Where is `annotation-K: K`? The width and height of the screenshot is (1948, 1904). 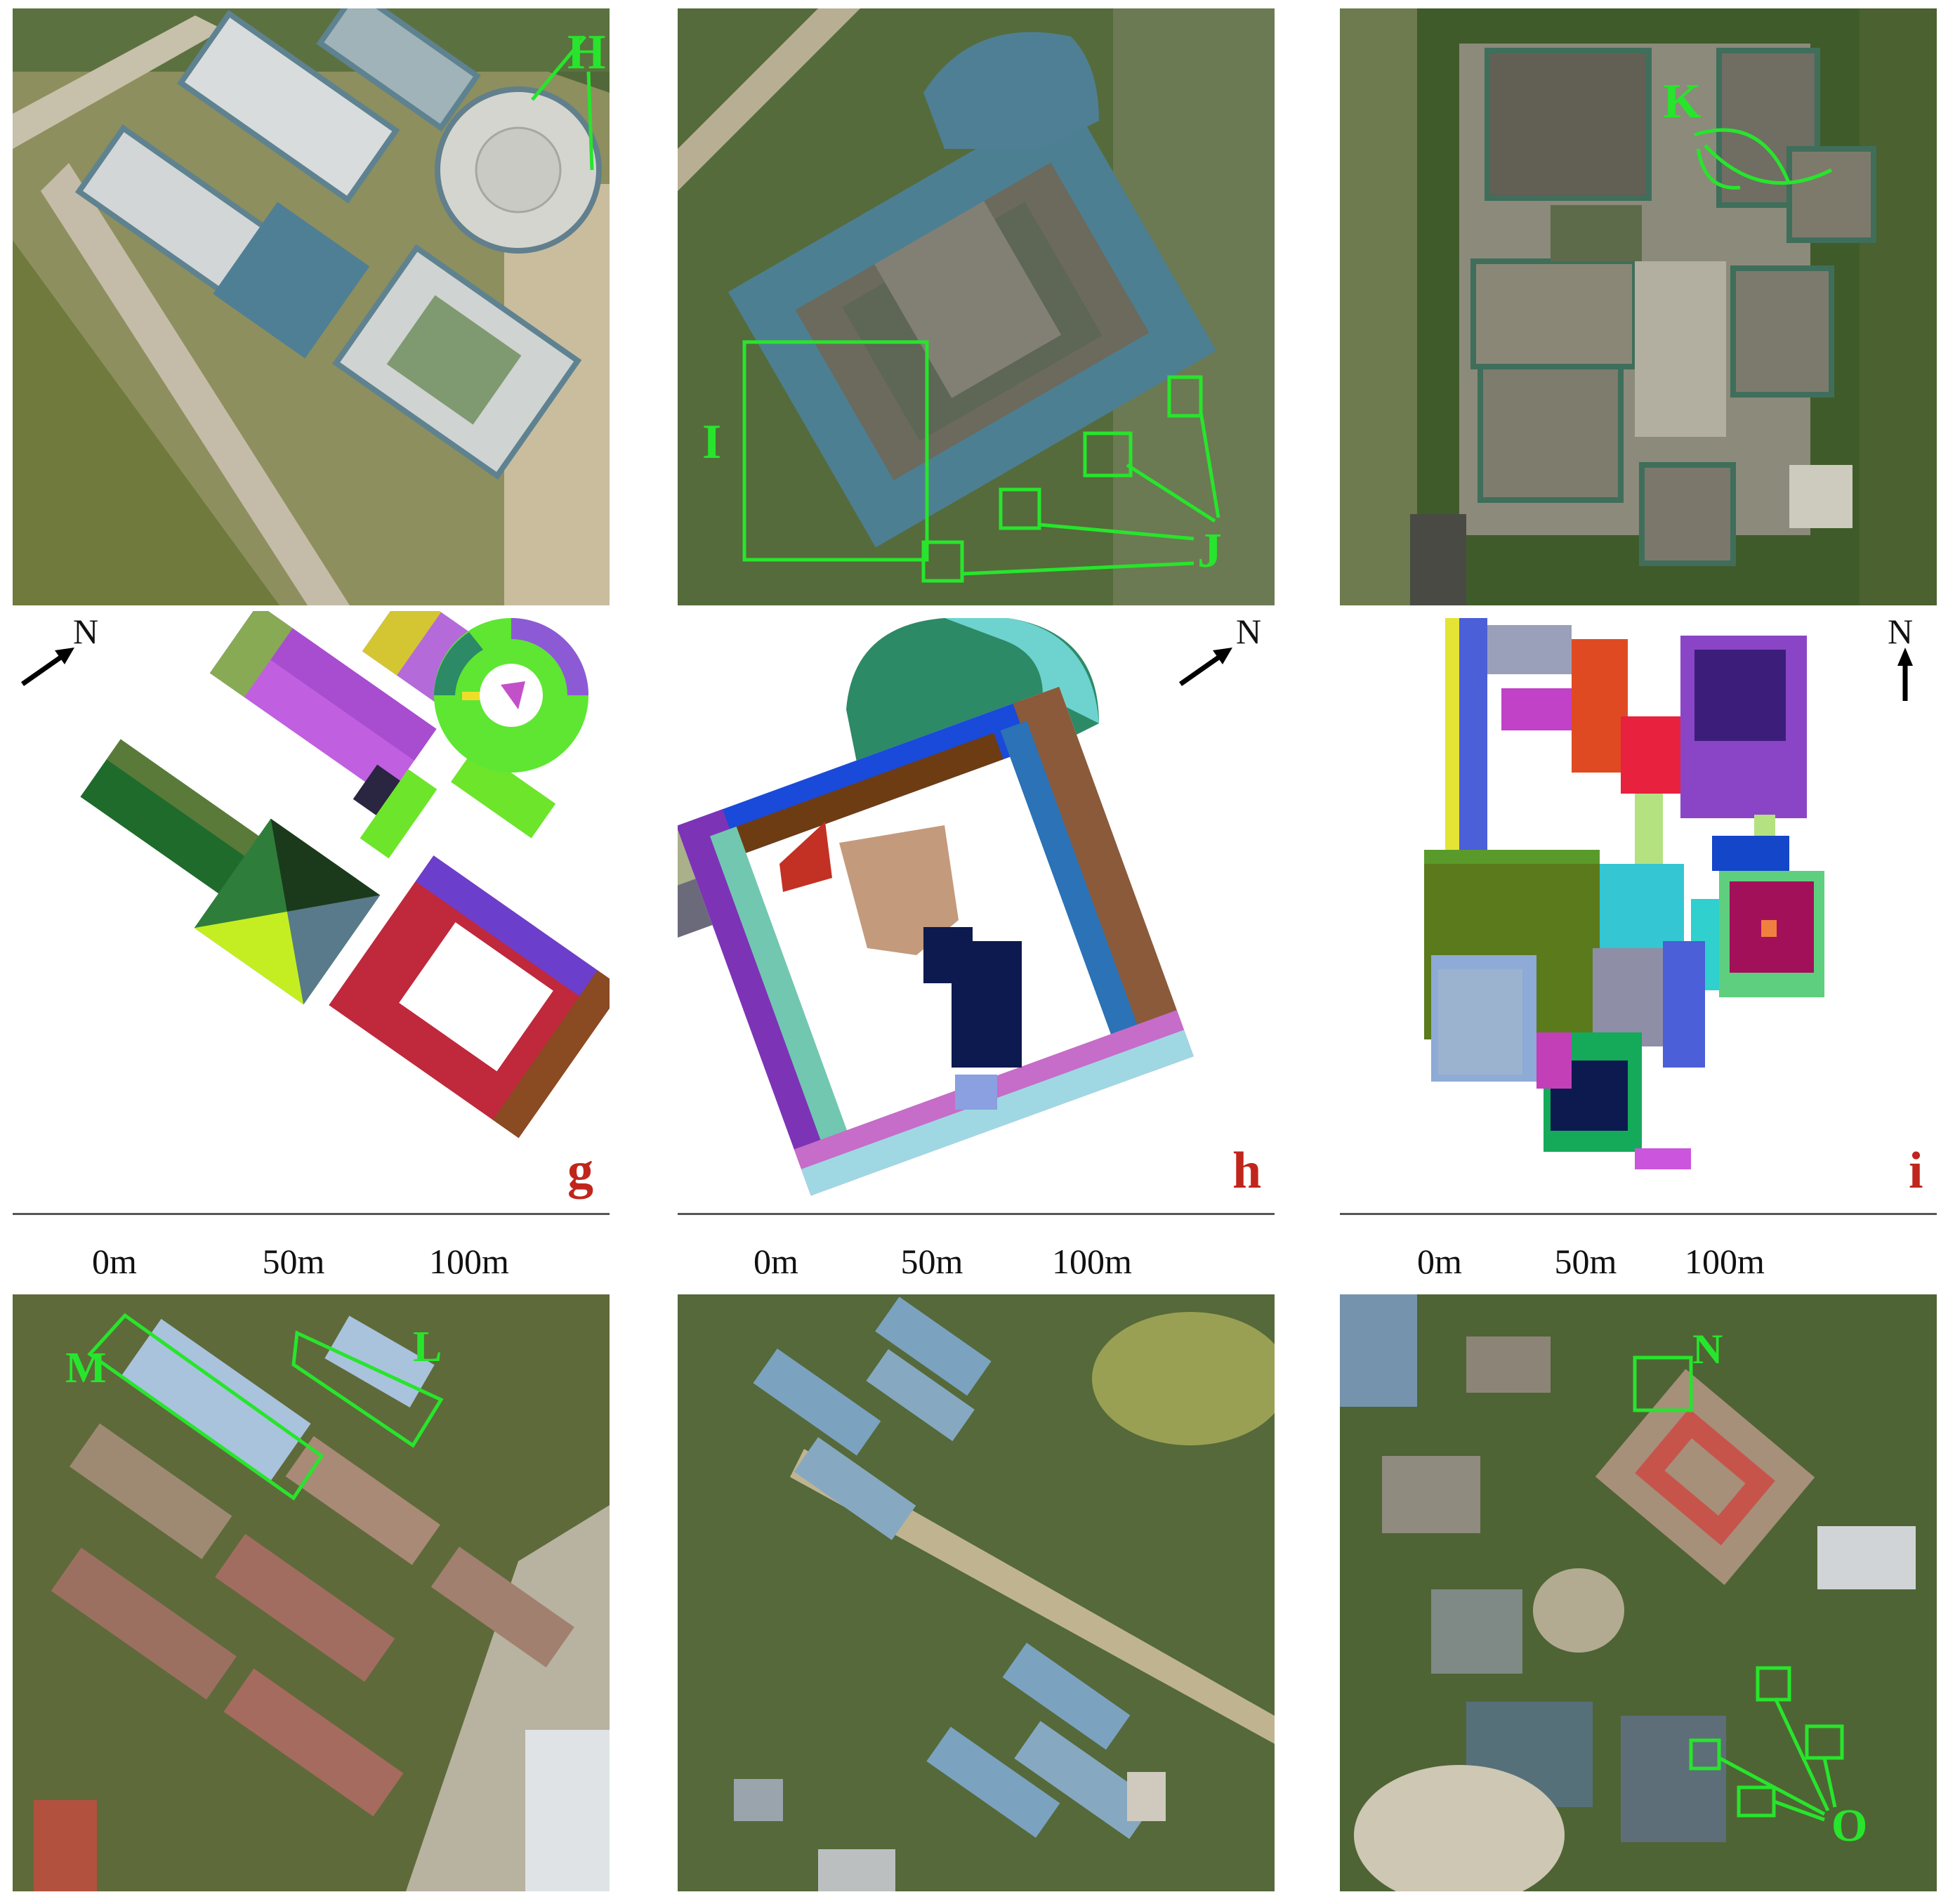
annotation-K: K is located at coordinates (1682, 102).